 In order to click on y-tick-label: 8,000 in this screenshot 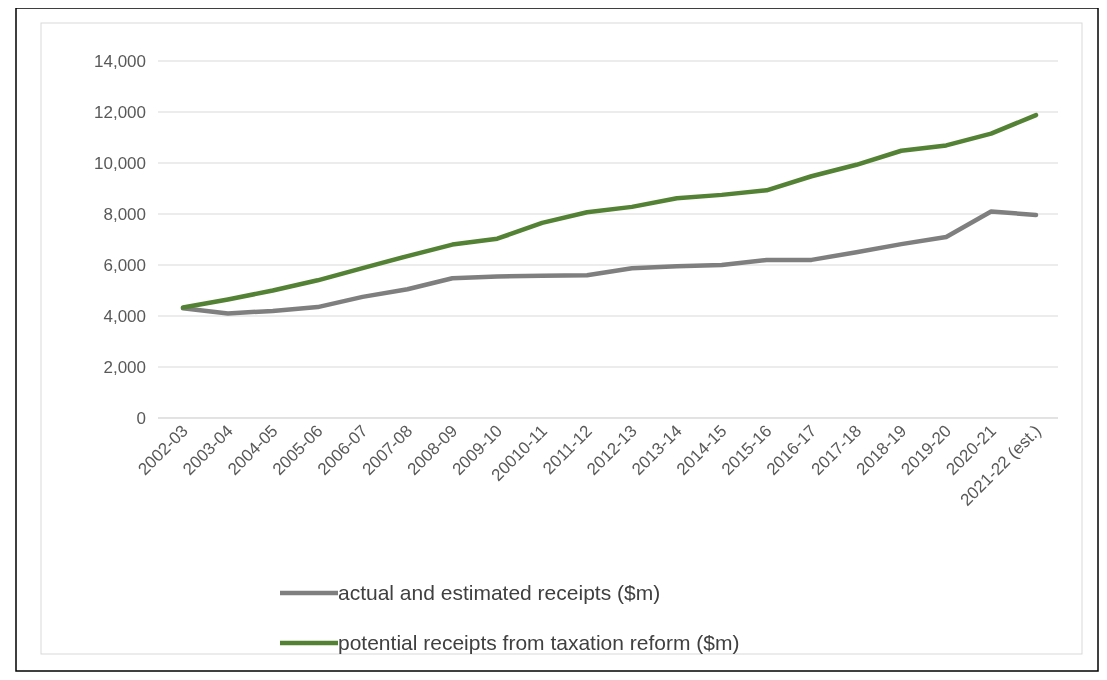, I will do `click(124, 214)`.